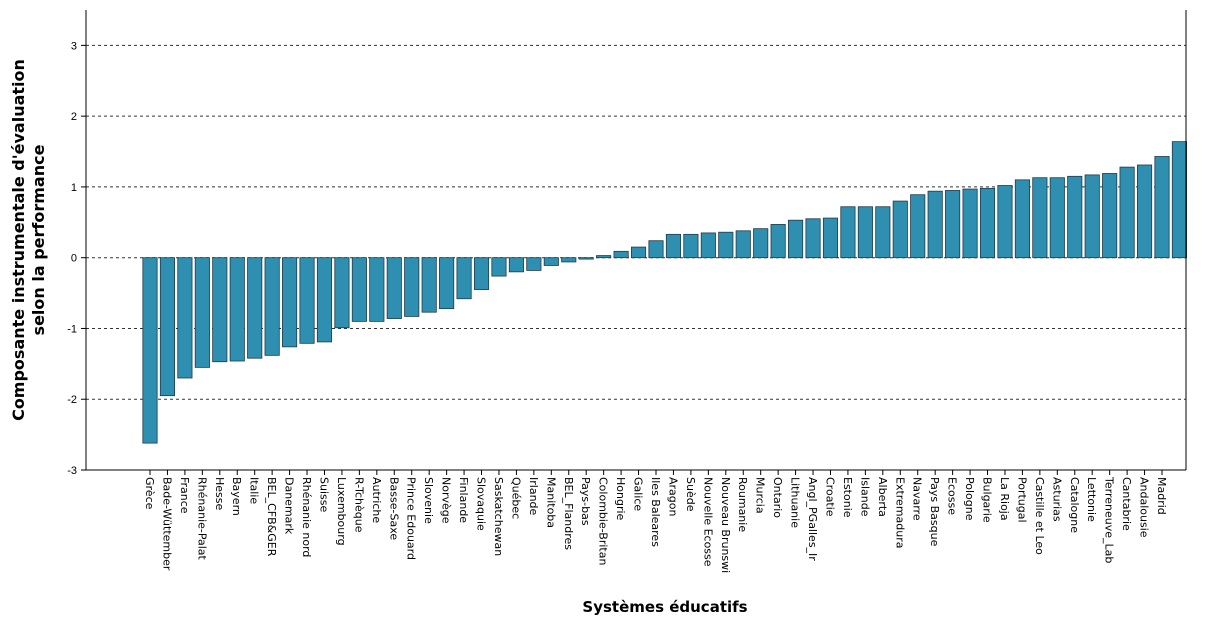 This screenshot has width=1216, height=623. I want to click on x-tick-label: Andalousie, so click(1144, 507).